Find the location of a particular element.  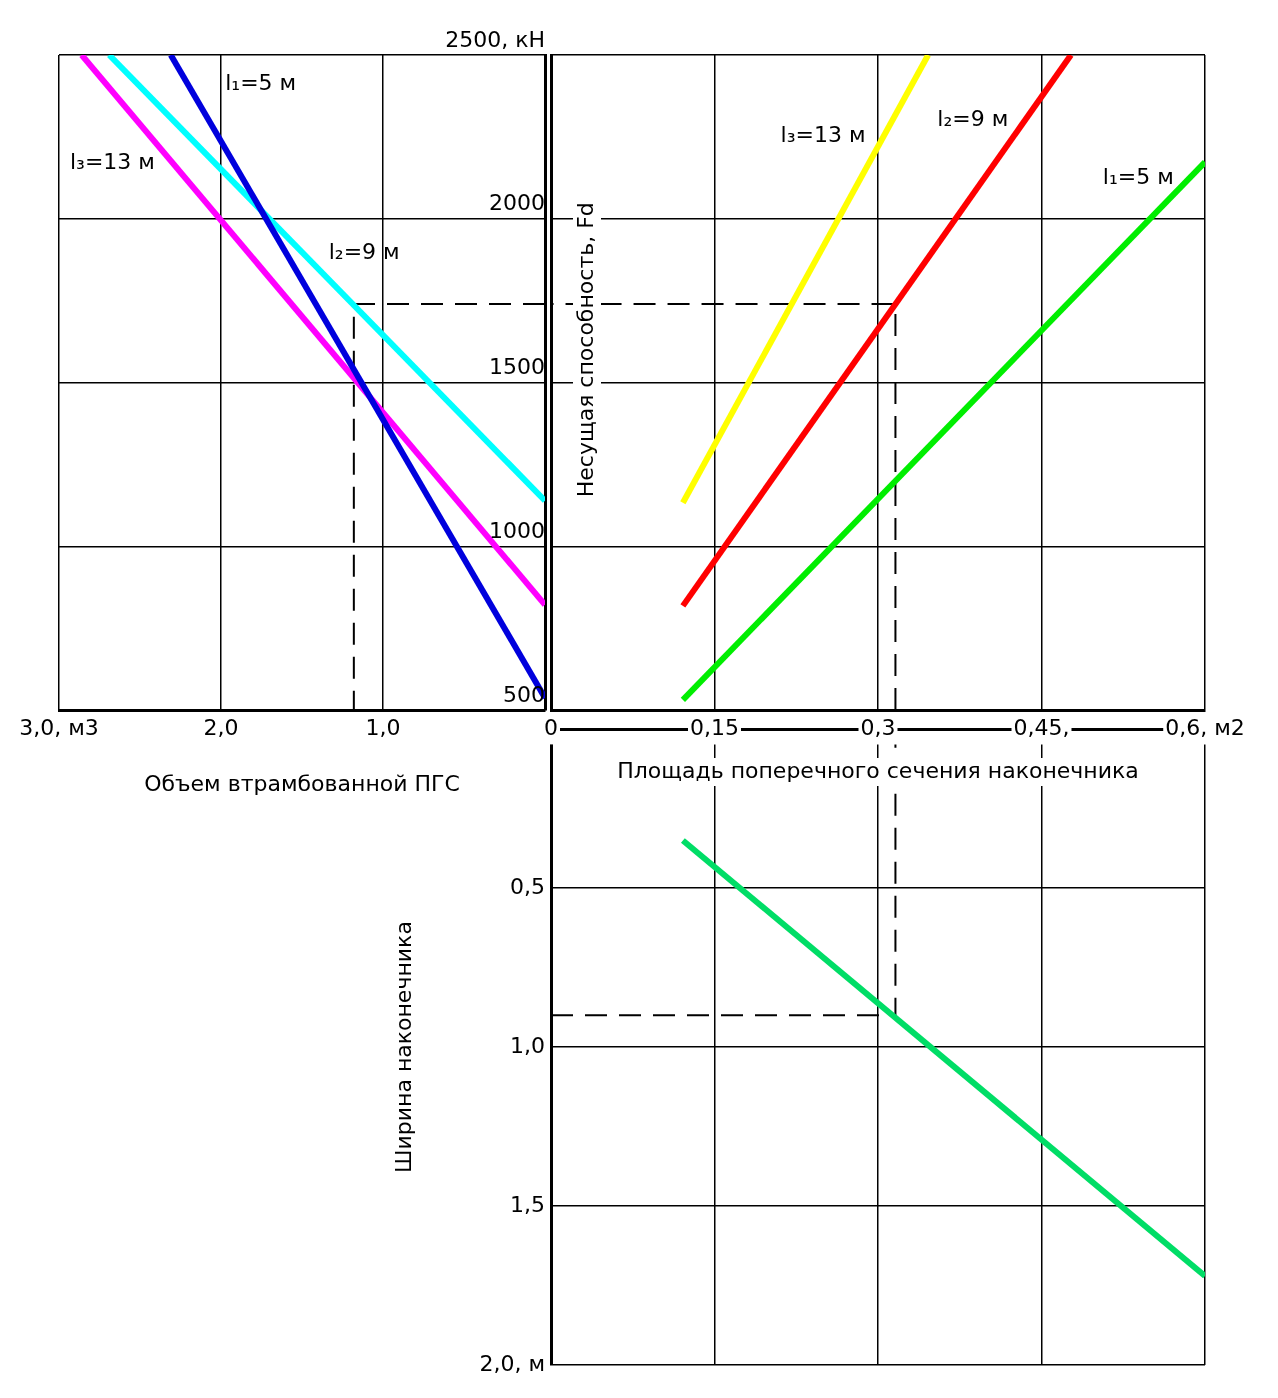

y-tick-label: 2500, кН is located at coordinates (495, 39).